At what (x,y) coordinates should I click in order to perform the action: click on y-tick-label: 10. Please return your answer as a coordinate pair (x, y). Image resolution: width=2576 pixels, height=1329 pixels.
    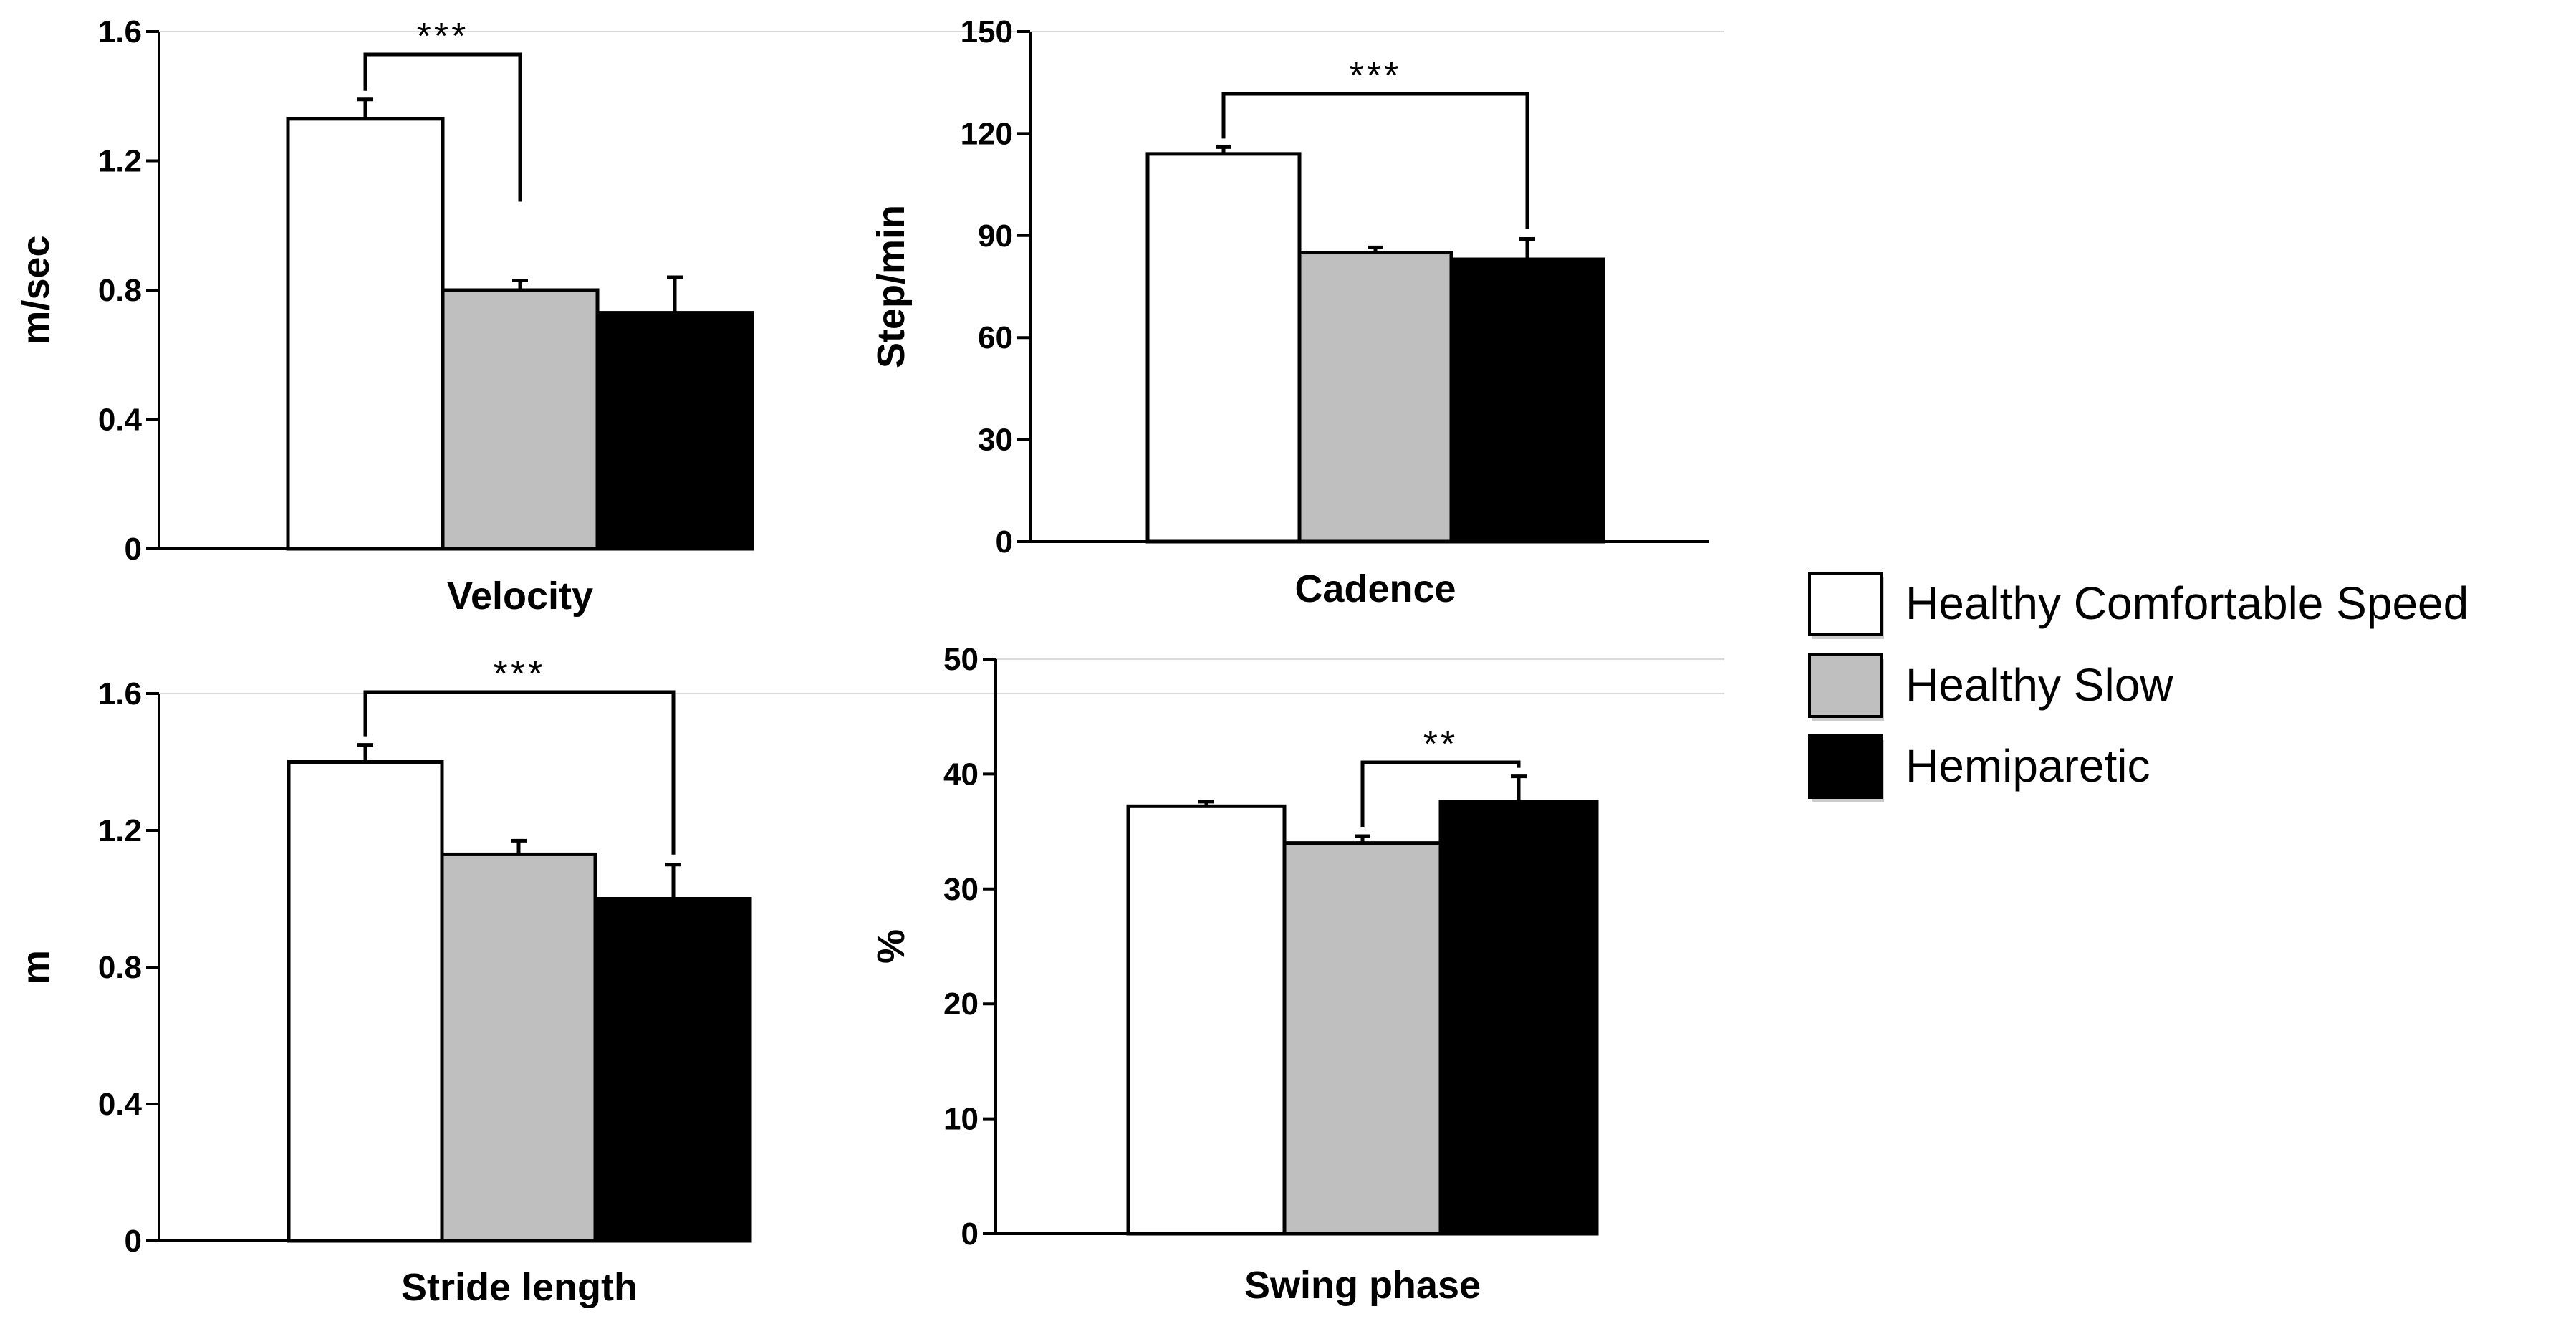
    Looking at the image, I should click on (961, 1120).